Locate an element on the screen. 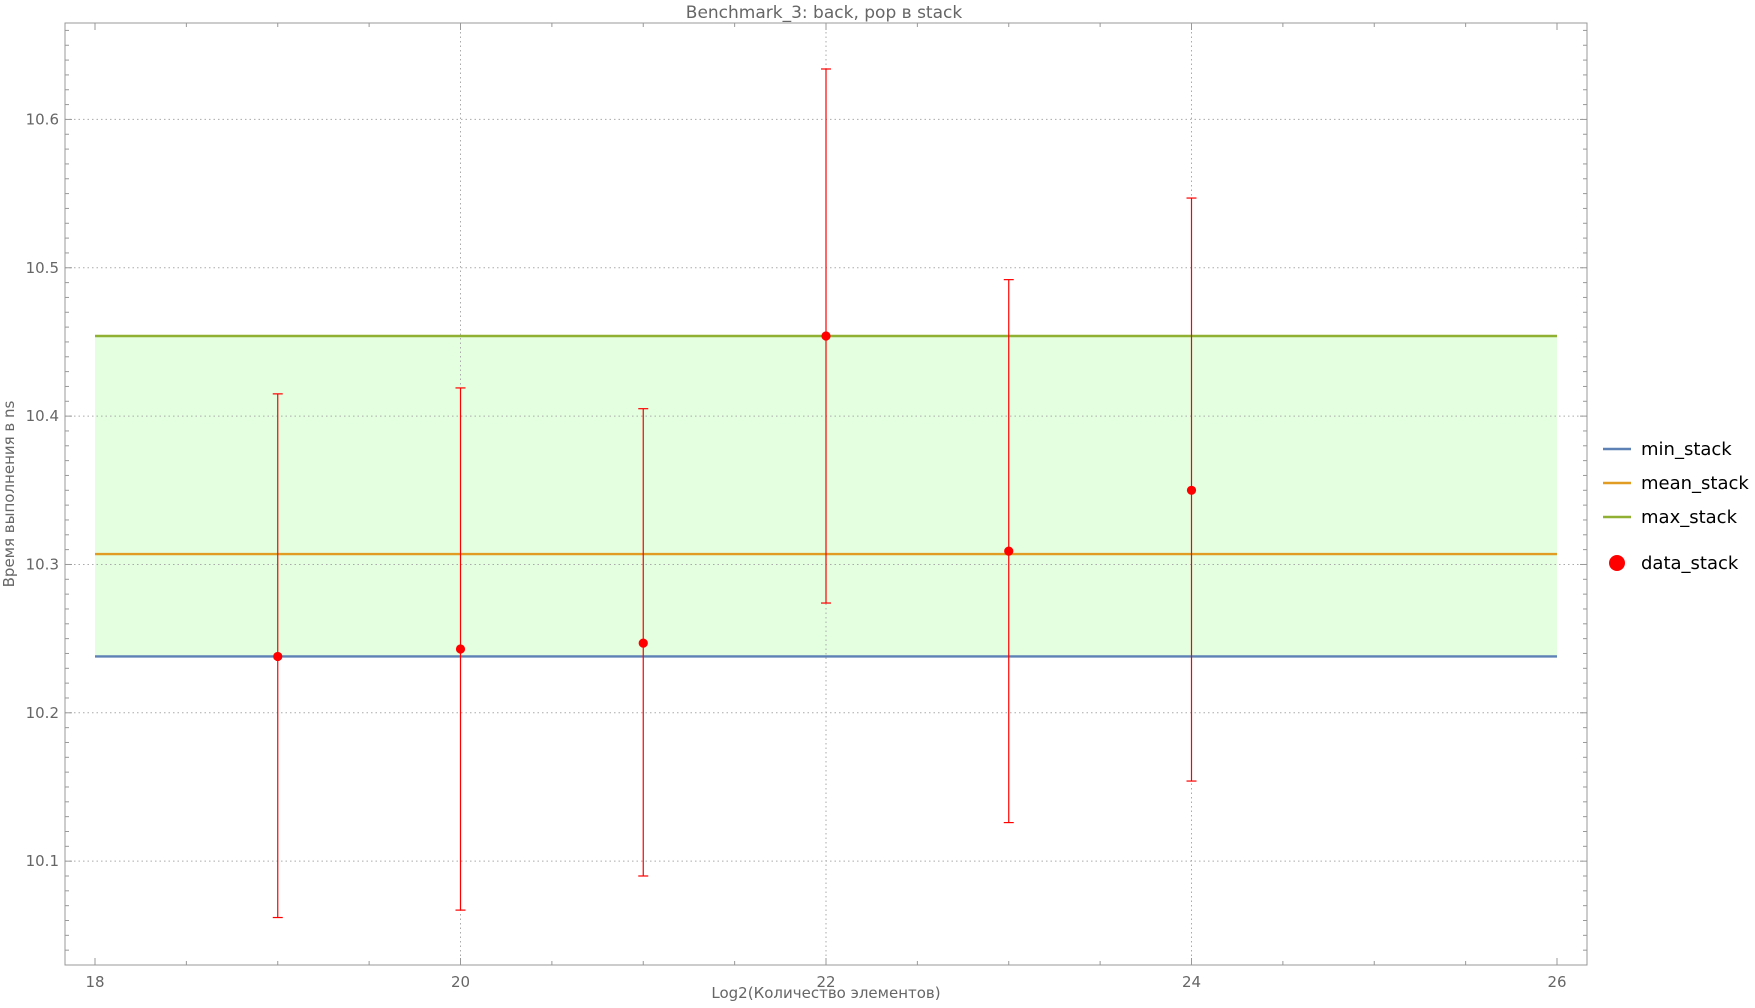 Image resolution: width=1755 pixels, height=1008 pixels. x-tick-label: 24 is located at coordinates (1191, 982).